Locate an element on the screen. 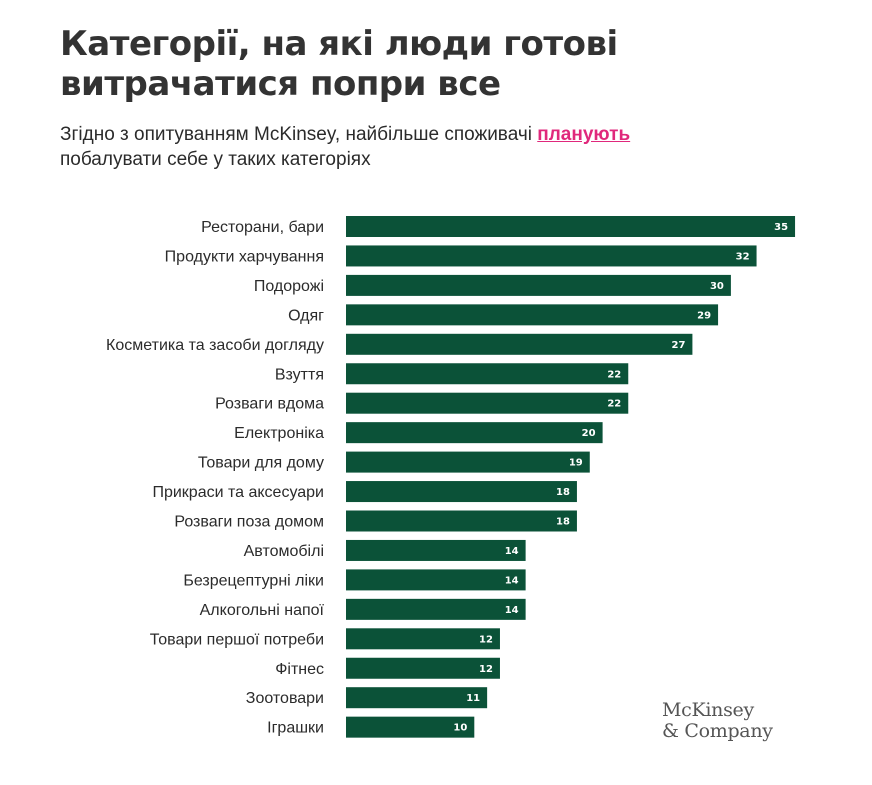 The height and width of the screenshot is (785, 872). data-label: 30 is located at coordinates (717, 286).